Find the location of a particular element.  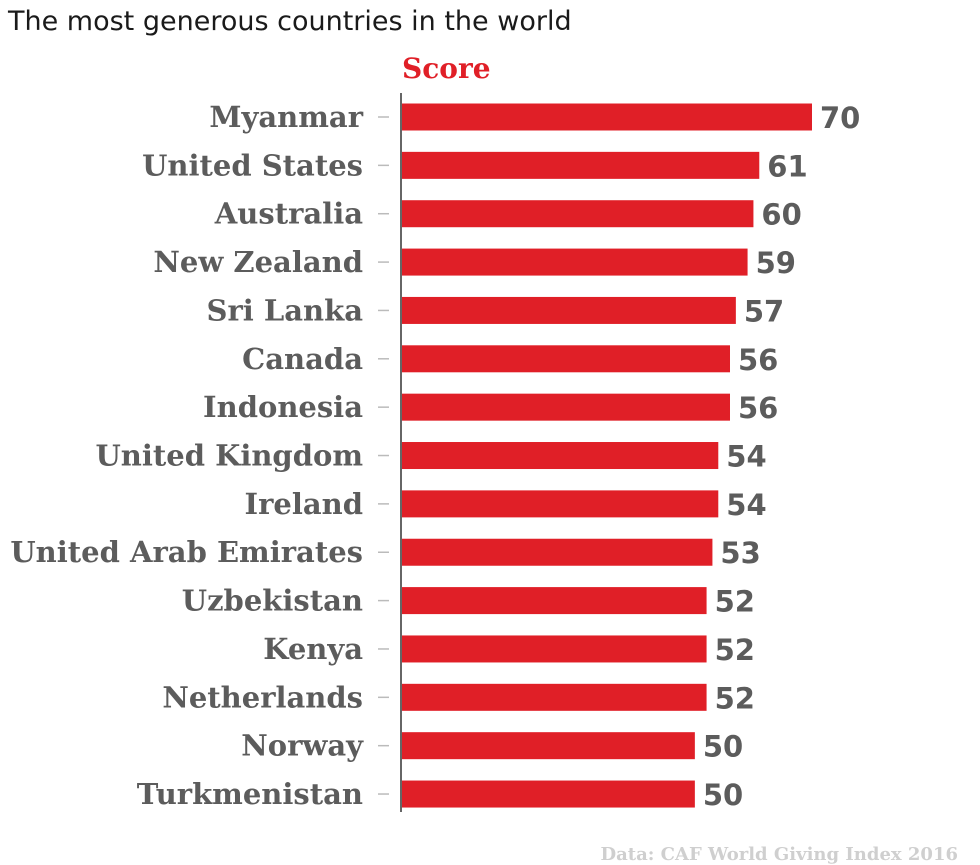

category-label: Ireland is located at coordinates (304, 504).